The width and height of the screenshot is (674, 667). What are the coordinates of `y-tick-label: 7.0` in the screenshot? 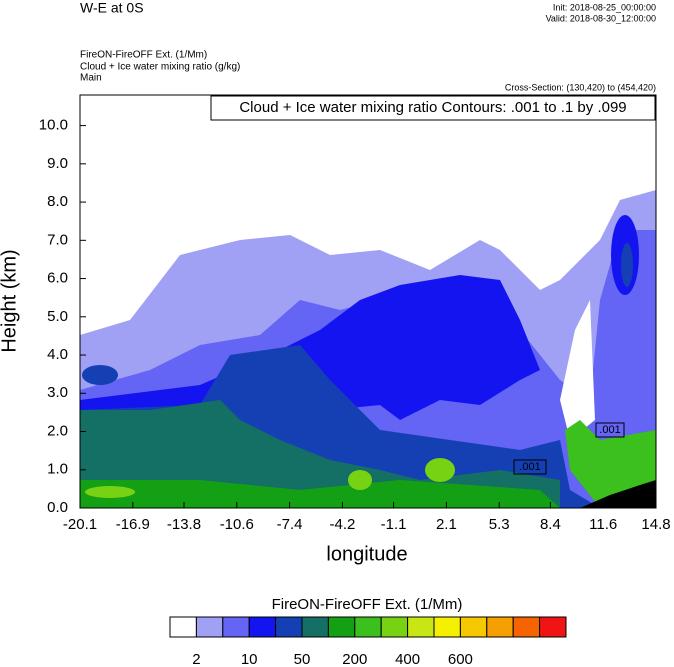 It's located at (57, 239).